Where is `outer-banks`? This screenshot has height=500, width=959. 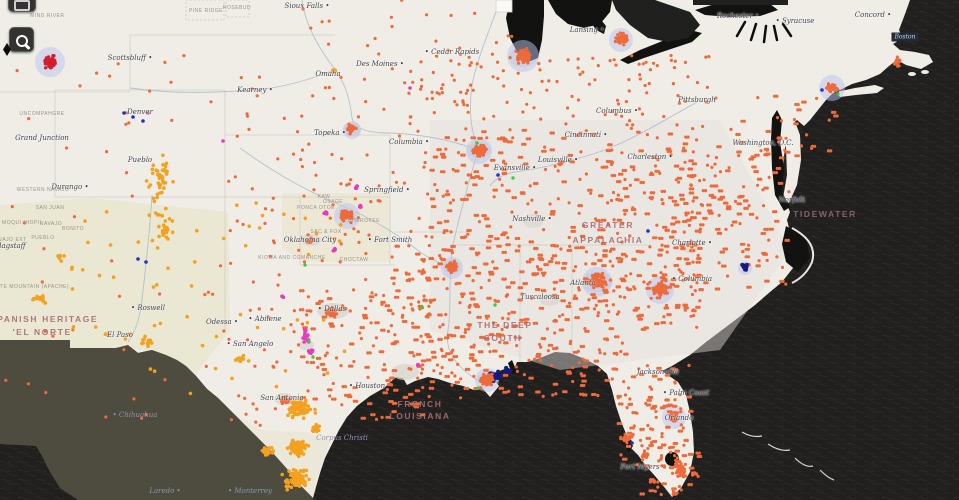 outer-banks is located at coordinates (802, 255).